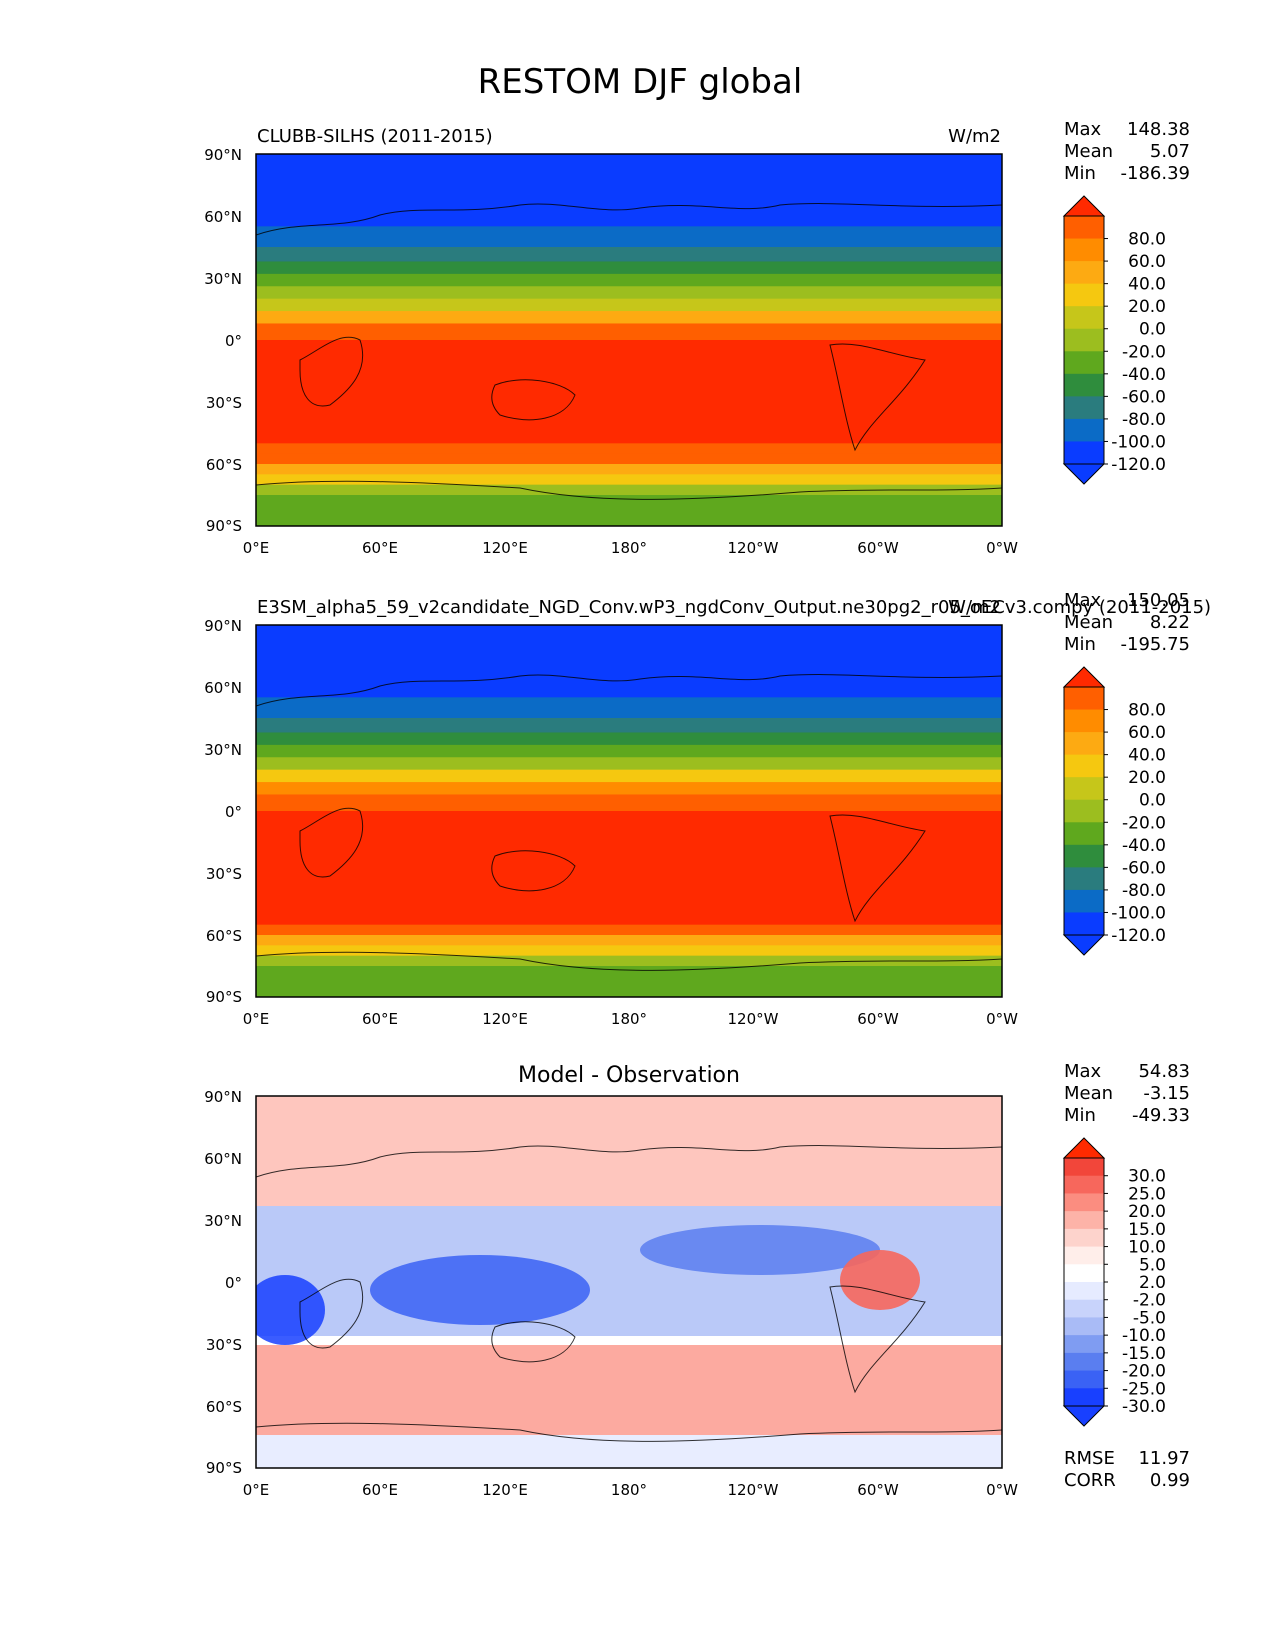 The width and height of the screenshot is (1275, 1650). I want to click on colorbar-tick-label: -5.0, so click(1149, 1318).